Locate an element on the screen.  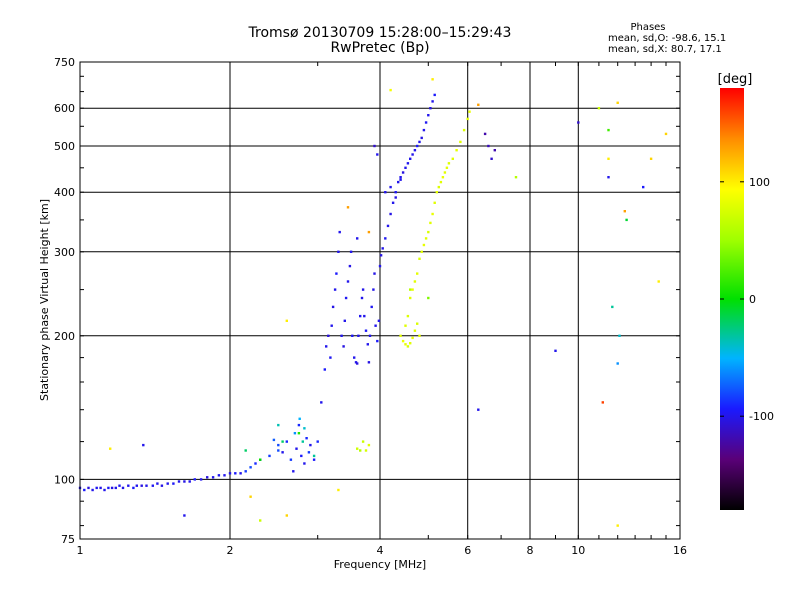
x-tick-label: 4 is located at coordinates (380, 550).